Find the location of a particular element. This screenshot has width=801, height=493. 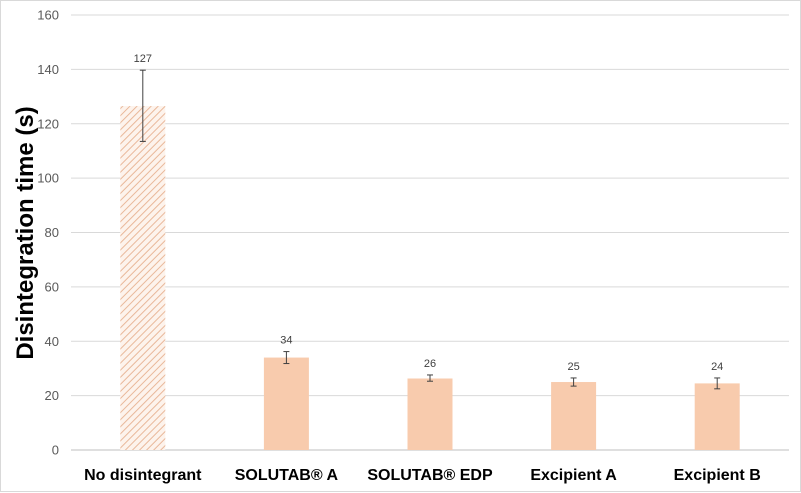

y-tick-label: 40 is located at coordinates (52, 341).